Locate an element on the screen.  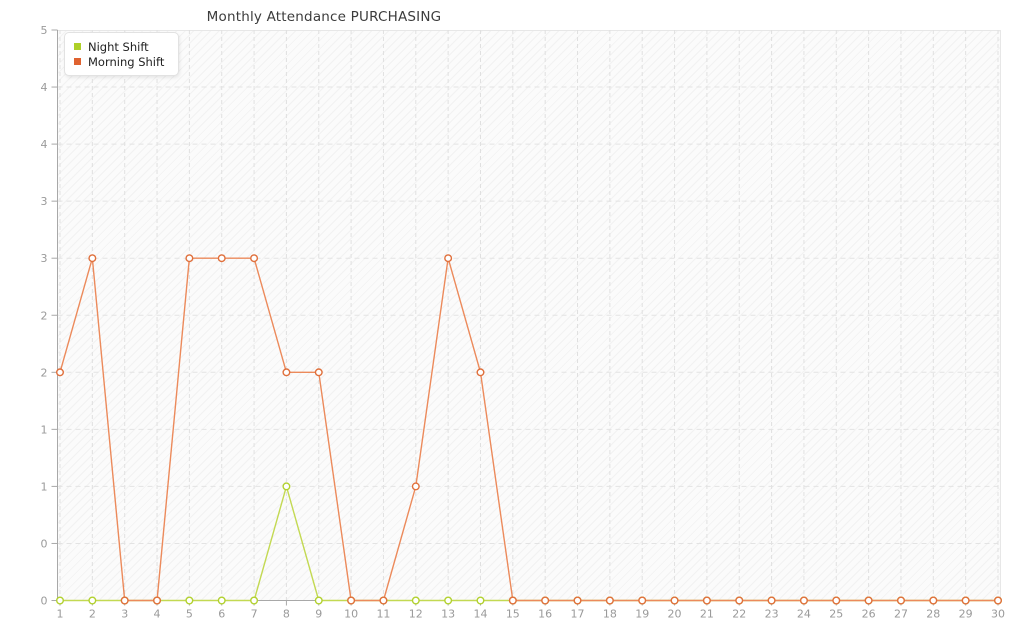
x-tick-label: 27 is located at coordinates (901, 614).